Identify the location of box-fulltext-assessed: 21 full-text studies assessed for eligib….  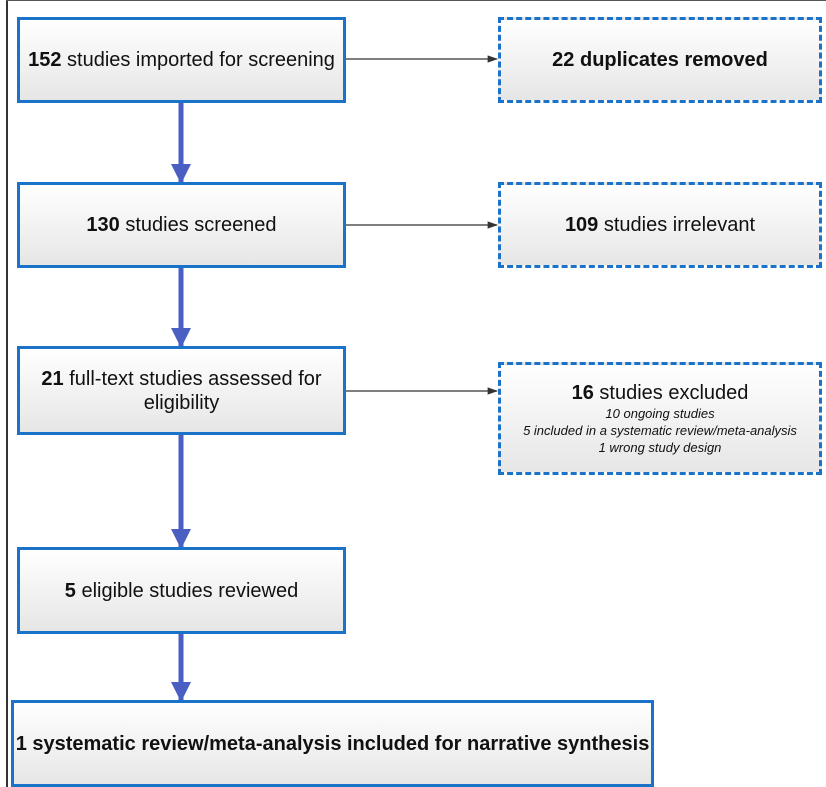
(181, 390).